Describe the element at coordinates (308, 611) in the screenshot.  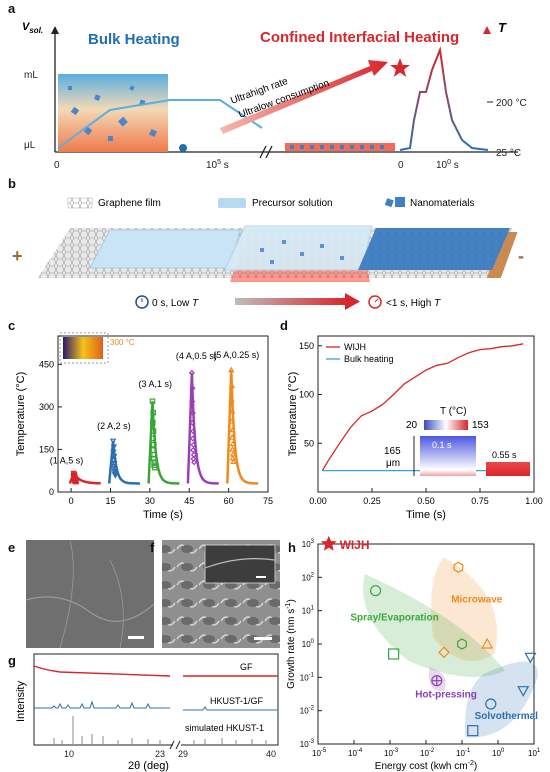
I see `h-ytick-label: 10¹` at that location.